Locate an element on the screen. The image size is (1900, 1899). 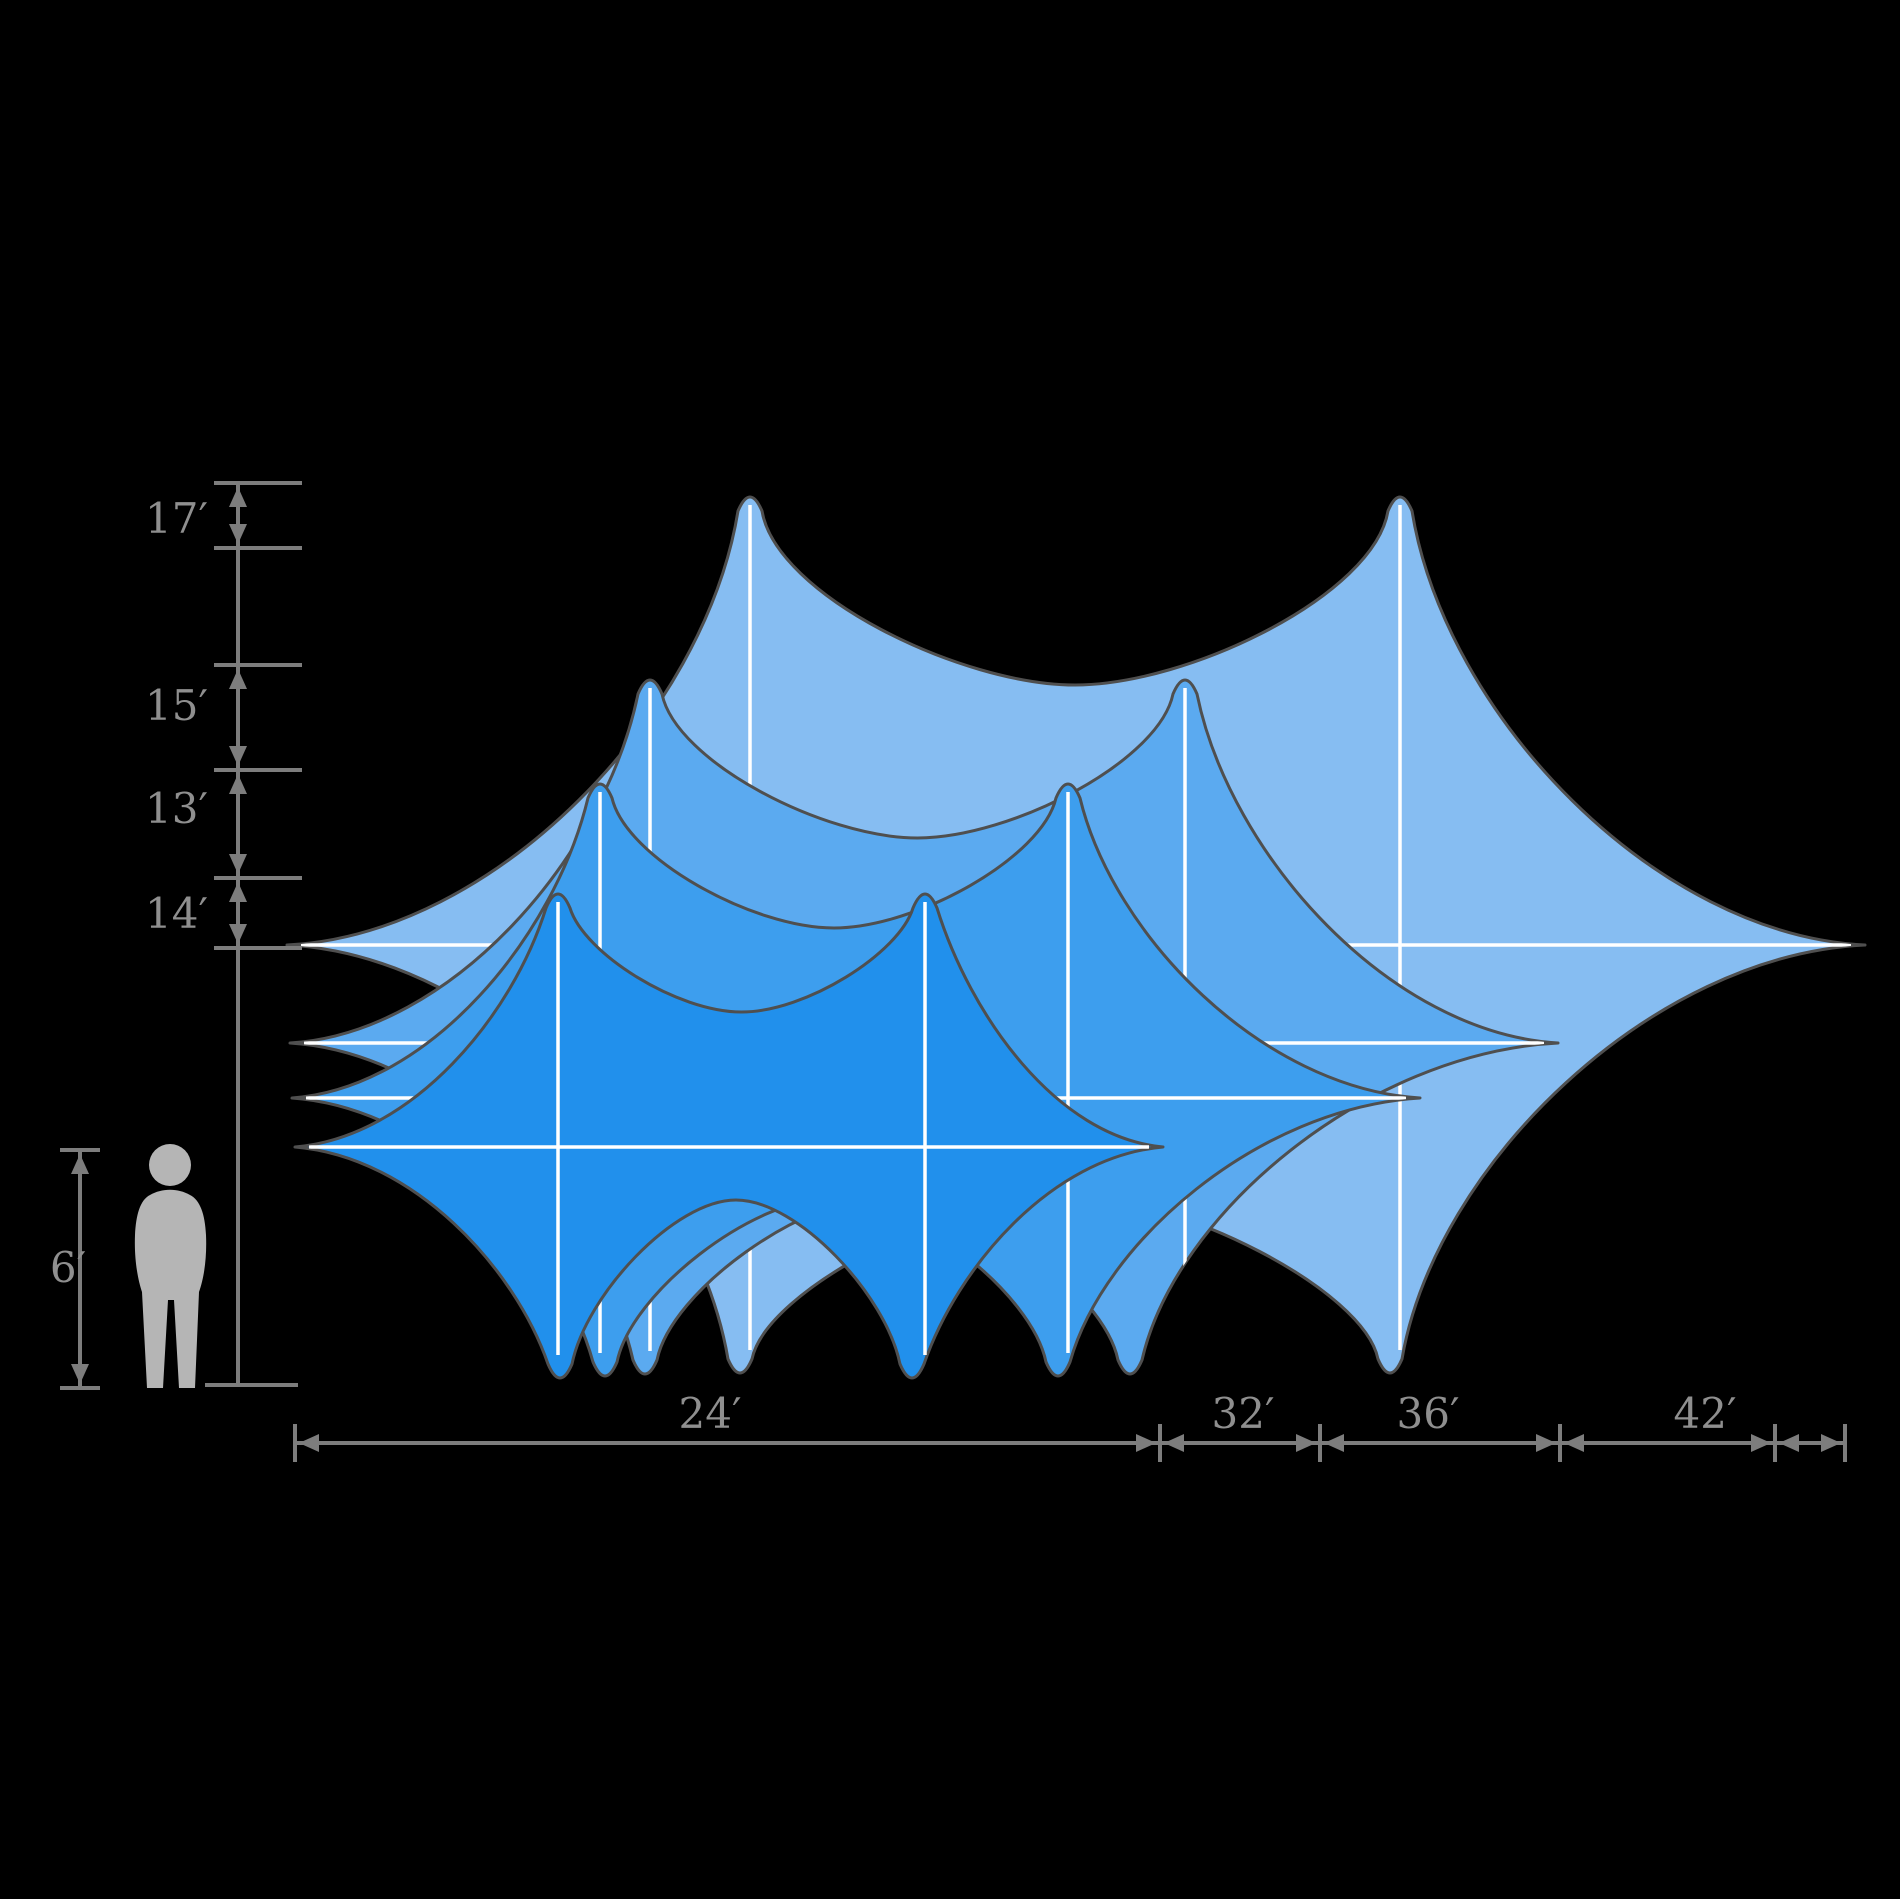
height-label: 17′ is located at coordinates (176, 518).